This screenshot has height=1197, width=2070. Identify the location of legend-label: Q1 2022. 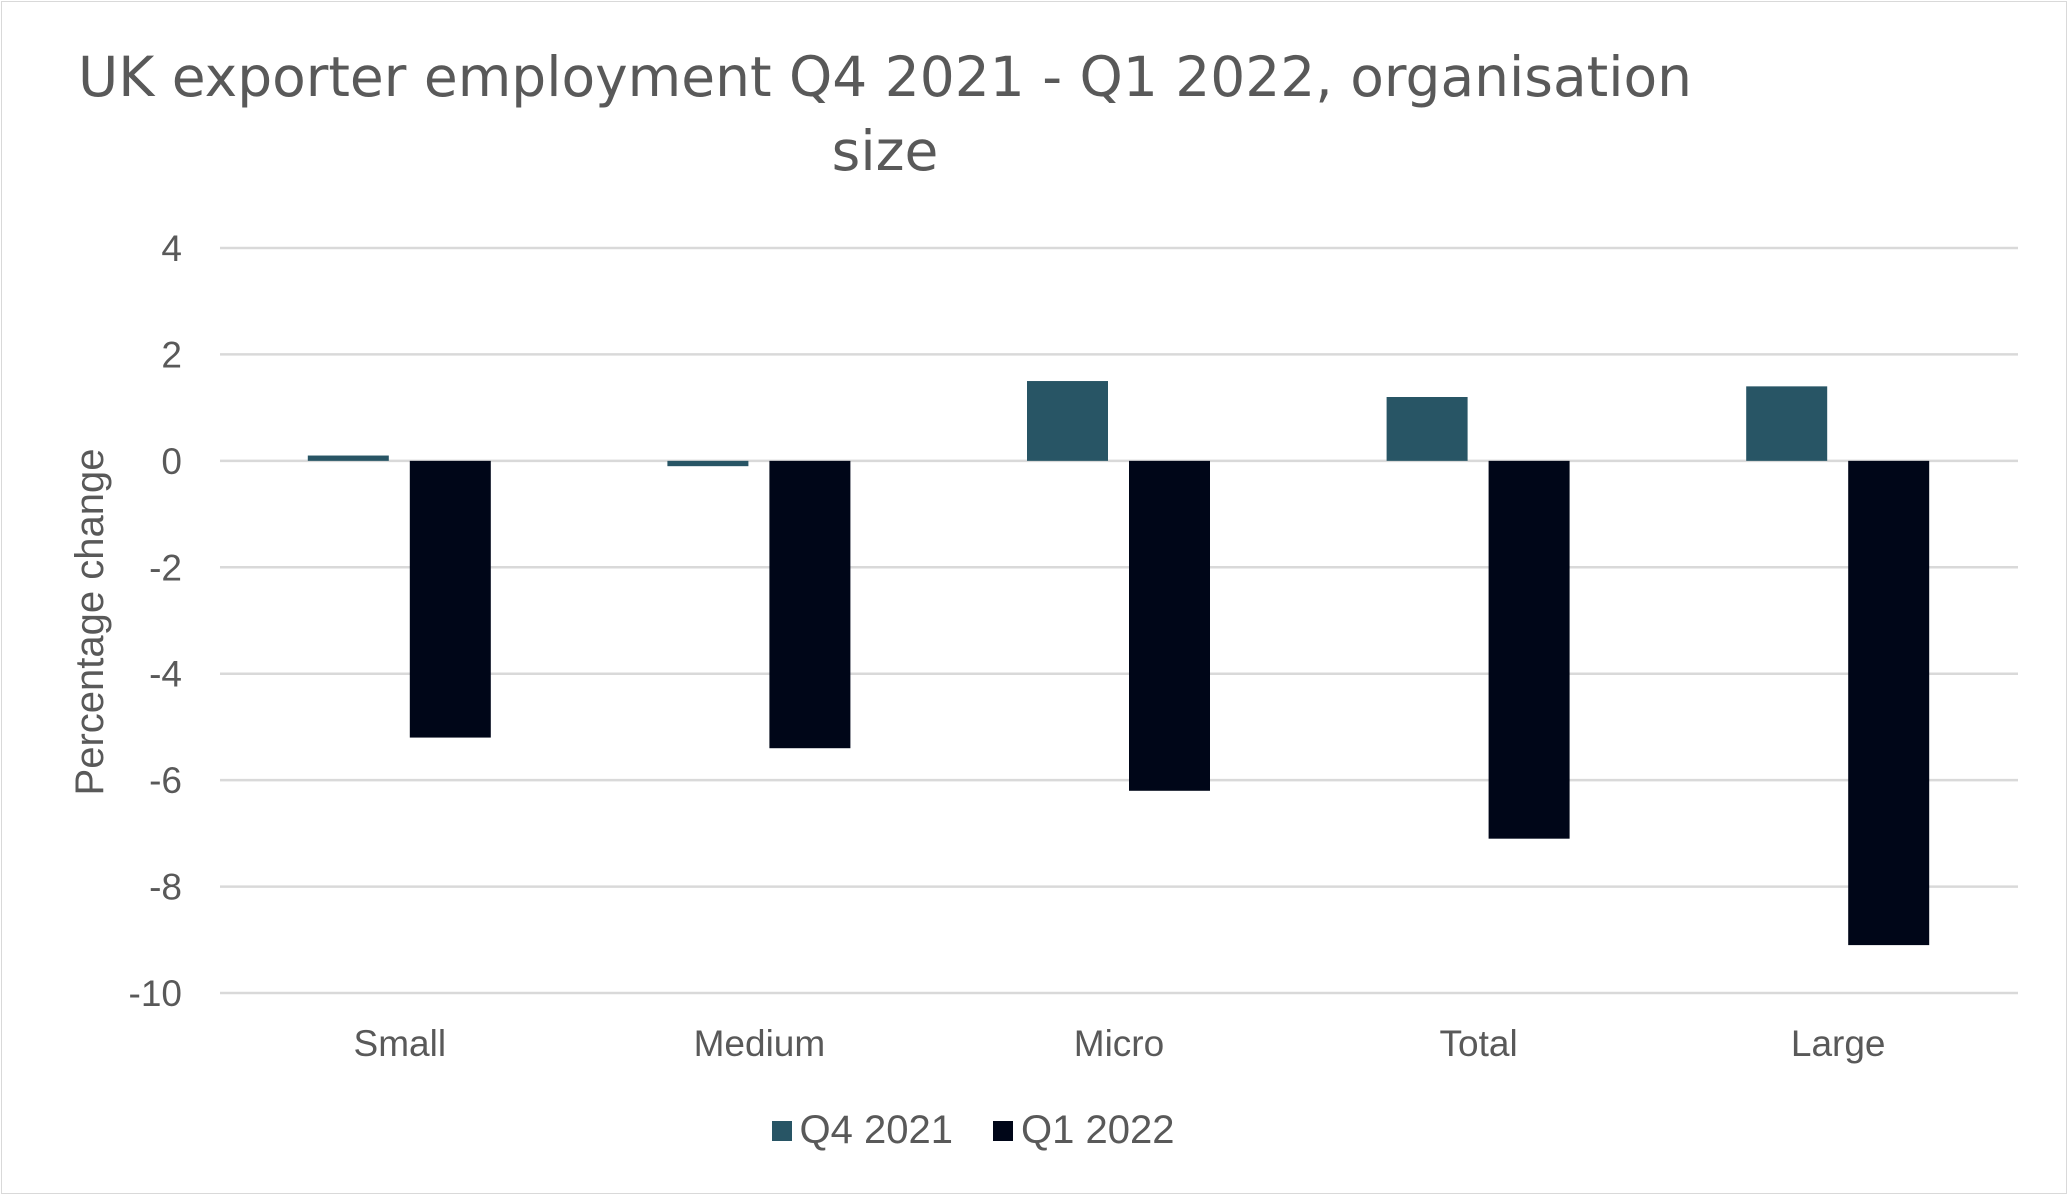
(1098, 1130).